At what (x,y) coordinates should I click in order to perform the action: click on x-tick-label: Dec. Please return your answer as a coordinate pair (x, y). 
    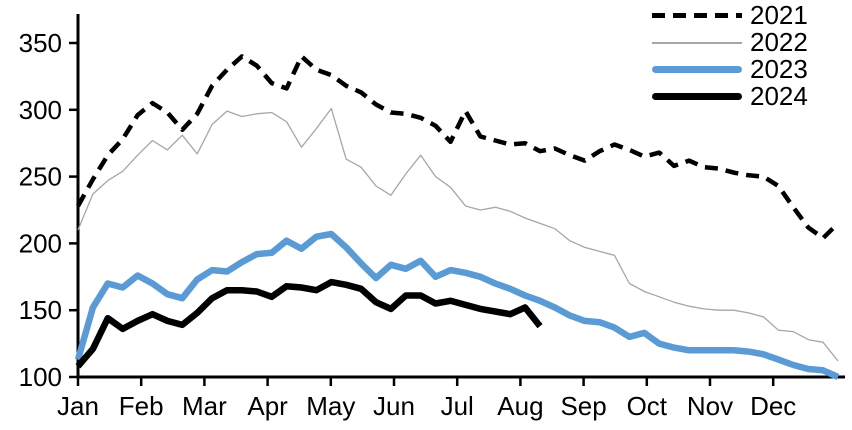
    Looking at the image, I should click on (773, 406).